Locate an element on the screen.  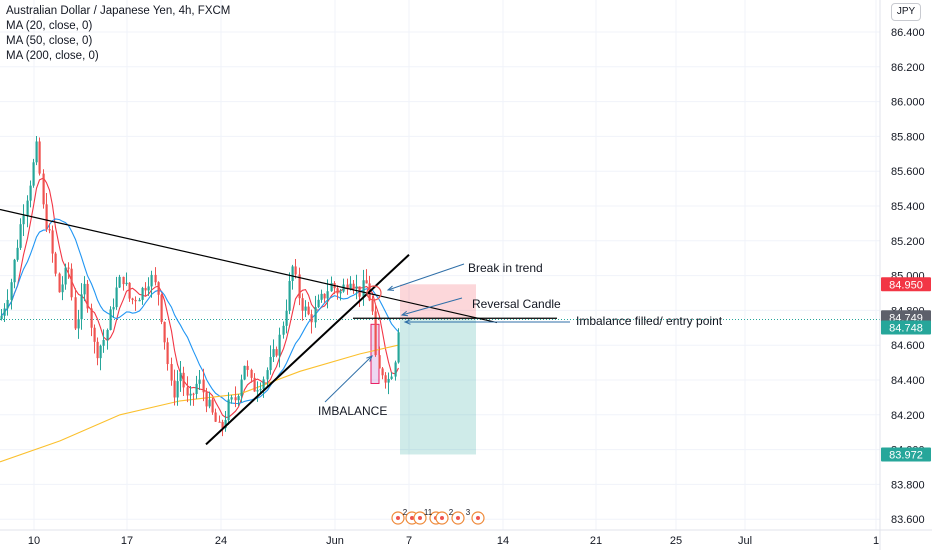
x-tick-label: 14 is located at coordinates (503, 541).